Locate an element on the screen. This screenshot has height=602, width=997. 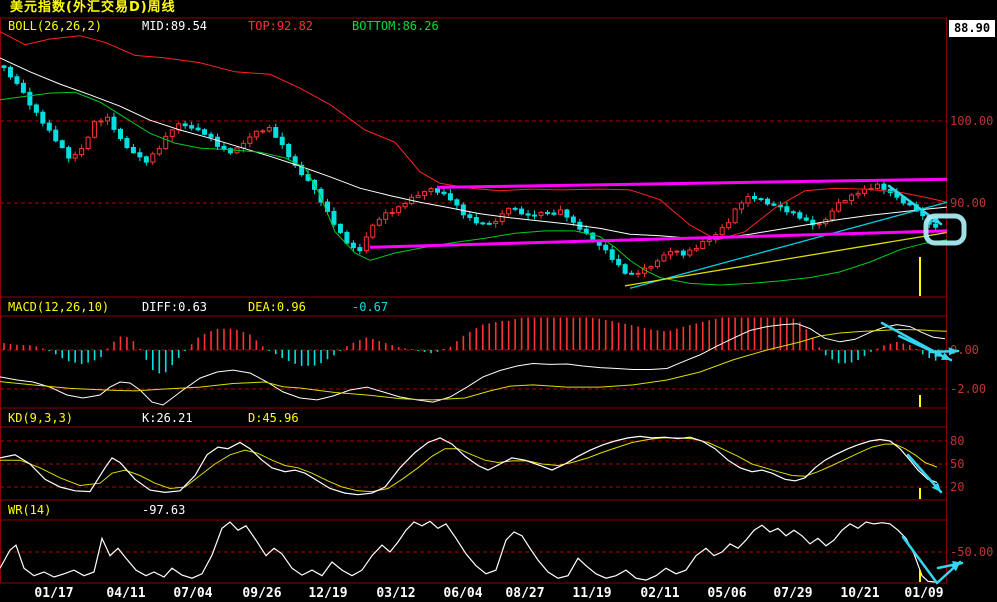
x-axis-label: 01/17 is located at coordinates (54, 593).